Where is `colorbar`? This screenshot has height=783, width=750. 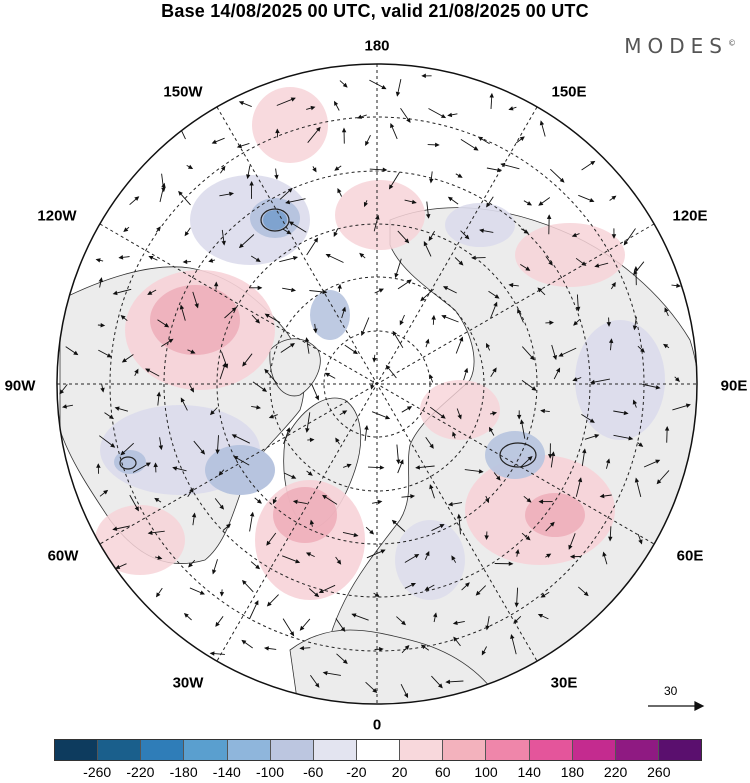 colorbar is located at coordinates (378, 750).